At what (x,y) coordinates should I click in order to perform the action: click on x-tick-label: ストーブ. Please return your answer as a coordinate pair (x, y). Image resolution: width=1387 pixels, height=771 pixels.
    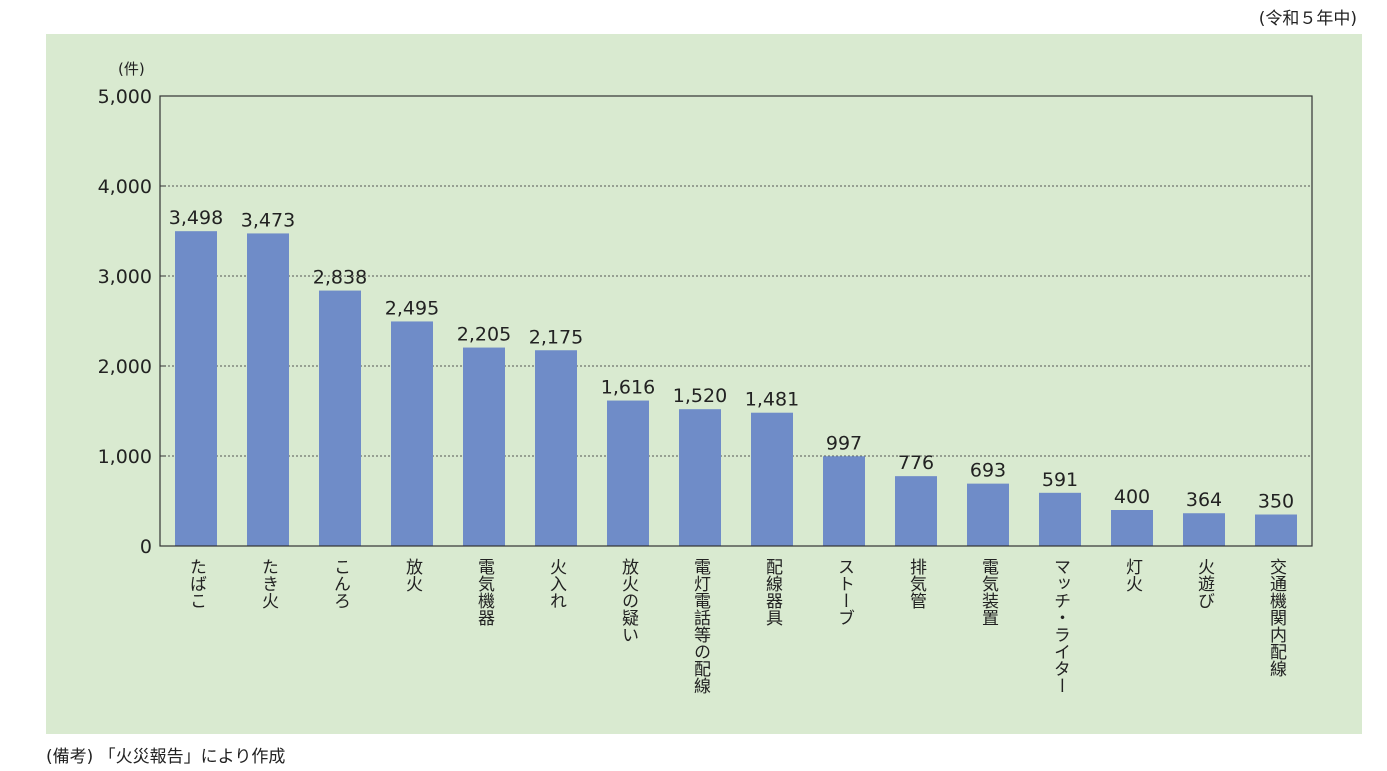
    Looking at the image, I should click on (844, 592).